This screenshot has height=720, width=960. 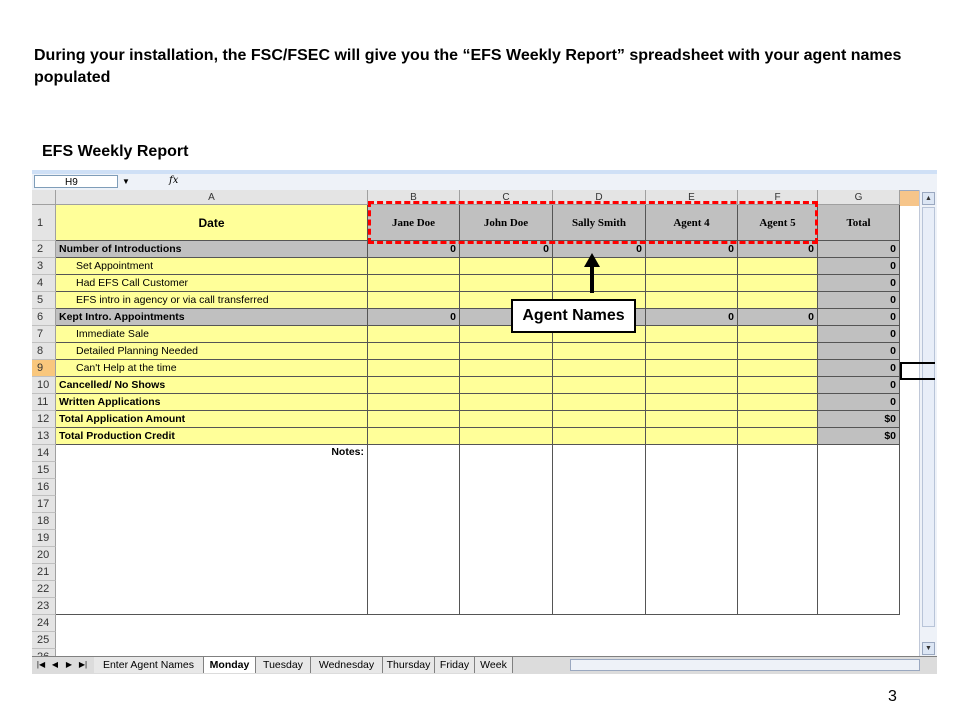 I want to click on last-sheet-icon: ▶|, so click(x=83, y=664).